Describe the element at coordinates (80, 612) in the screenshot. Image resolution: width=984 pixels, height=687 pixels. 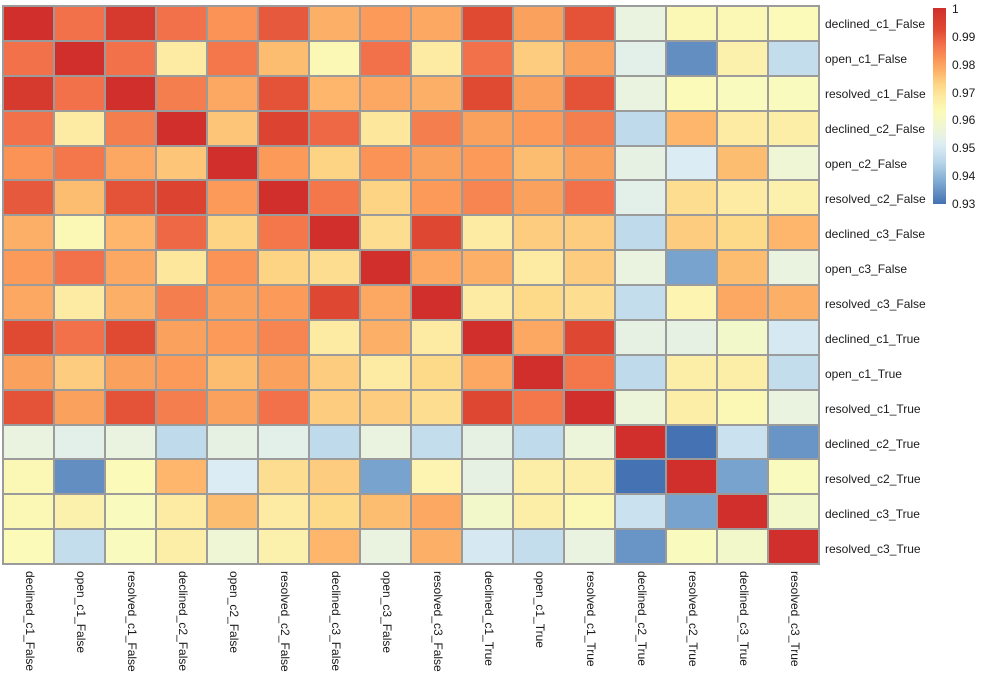
I see `column-label: open_c1_False` at that location.